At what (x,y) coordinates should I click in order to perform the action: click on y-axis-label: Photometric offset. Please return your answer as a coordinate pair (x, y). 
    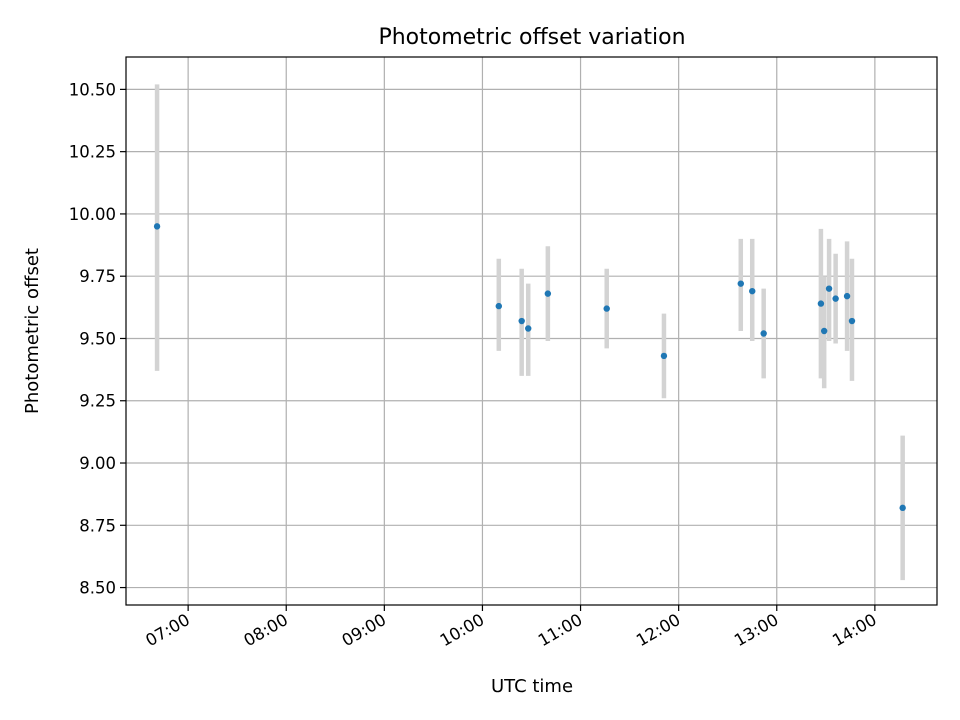
    Looking at the image, I should click on (32, 331).